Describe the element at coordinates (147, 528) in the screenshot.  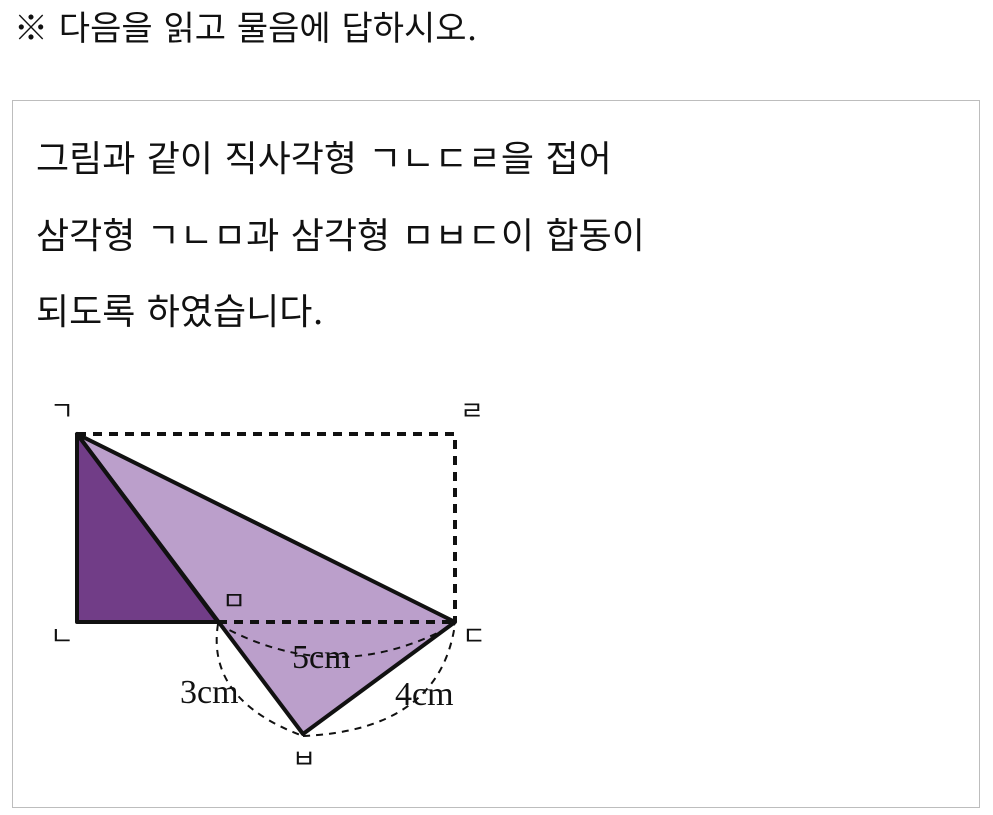
I see `triangle-gnm` at that location.